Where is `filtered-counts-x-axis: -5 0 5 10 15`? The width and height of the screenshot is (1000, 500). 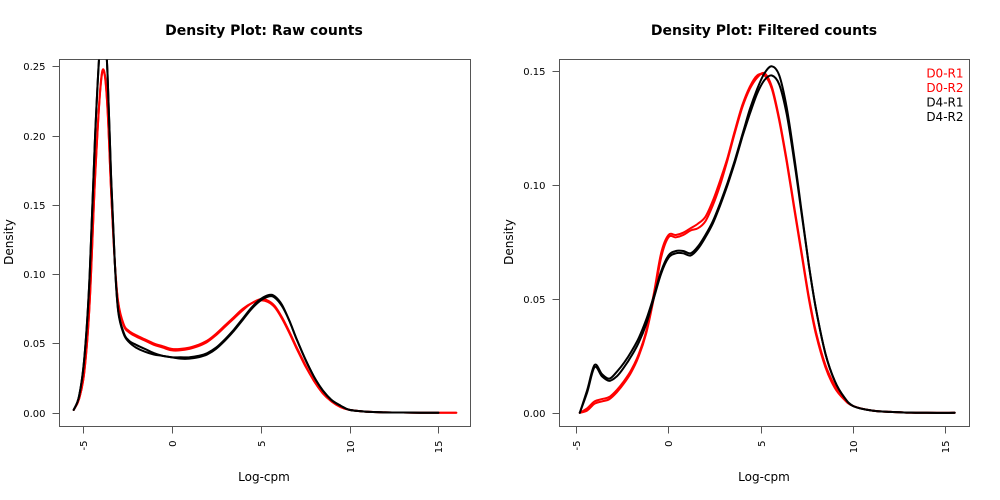
filtered-counts-x-axis: -5 0 5 10 15 is located at coordinates (762, 440).